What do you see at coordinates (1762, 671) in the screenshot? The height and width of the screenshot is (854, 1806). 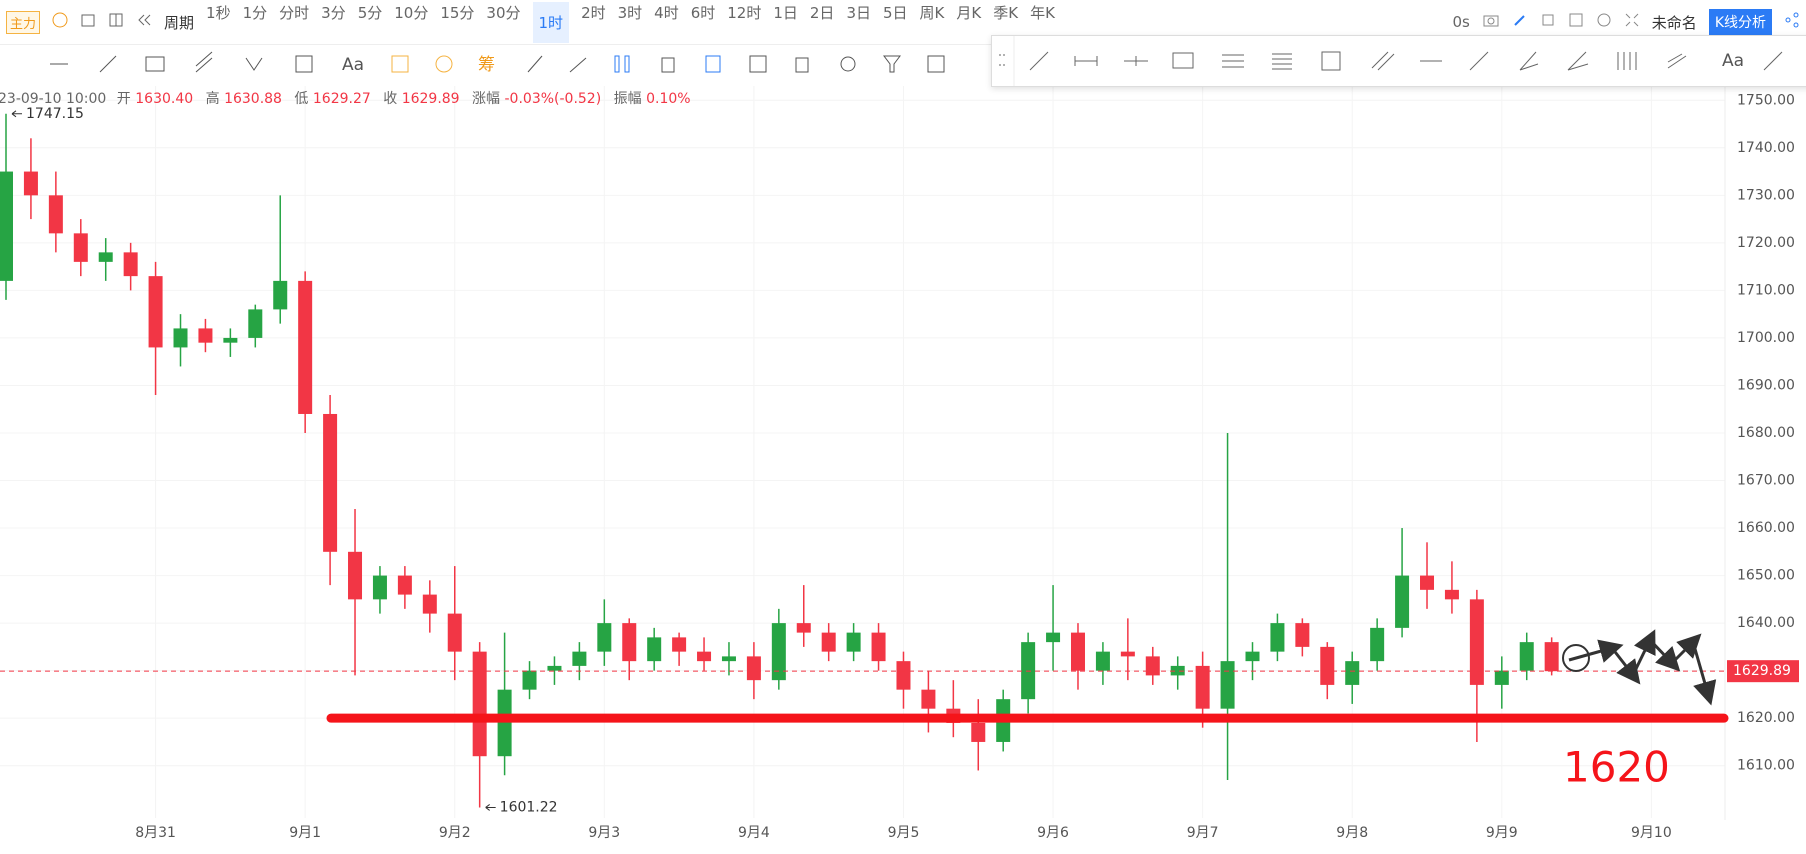 I see `last-price-label: 1629.89` at bounding box center [1762, 671].